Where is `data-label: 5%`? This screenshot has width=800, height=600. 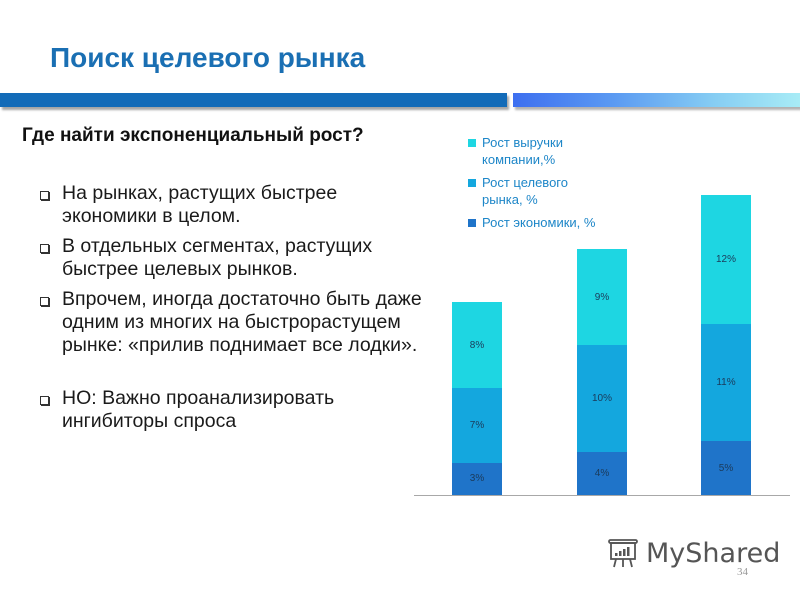 data-label: 5% is located at coordinates (726, 468).